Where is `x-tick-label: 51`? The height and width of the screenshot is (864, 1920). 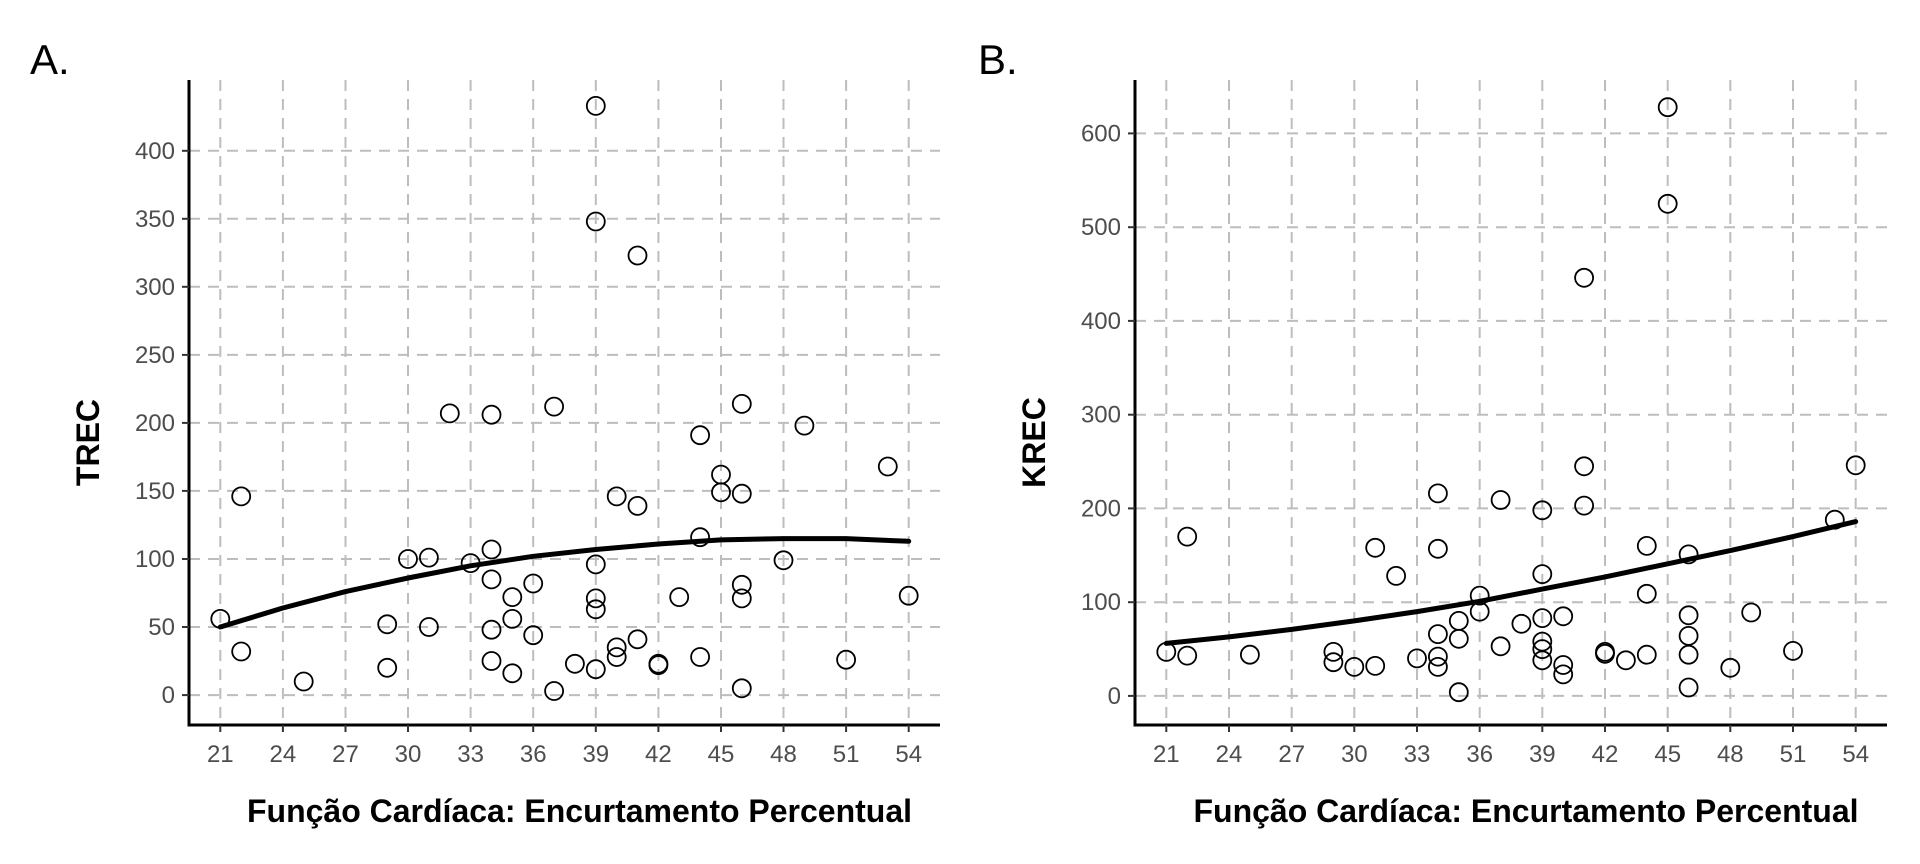
x-tick-label: 51 is located at coordinates (846, 754).